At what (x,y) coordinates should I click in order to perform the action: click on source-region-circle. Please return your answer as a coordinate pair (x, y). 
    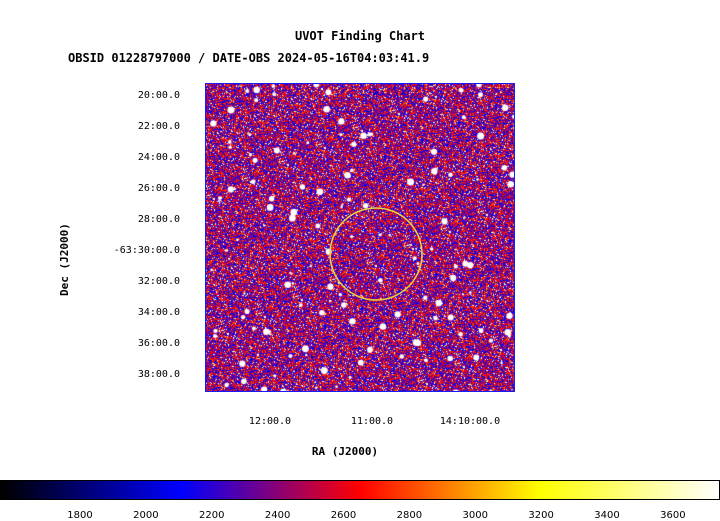
    Looking at the image, I should click on (376, 254).